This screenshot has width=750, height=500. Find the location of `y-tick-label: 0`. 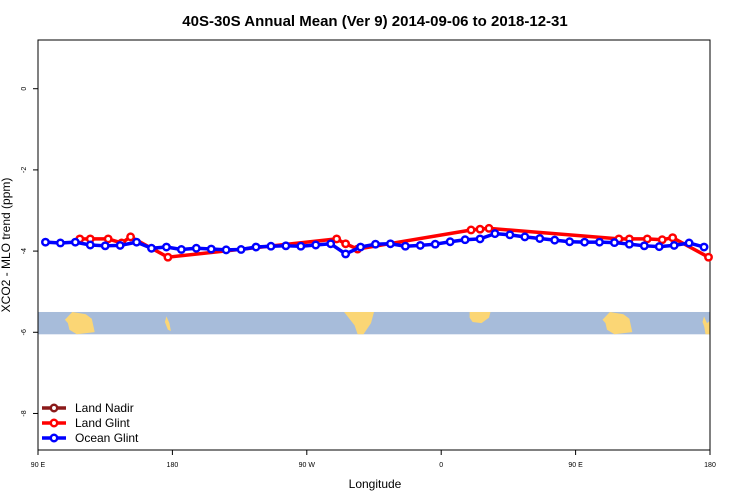

y-tick-label: 0 is located at coordinates (24, 89).